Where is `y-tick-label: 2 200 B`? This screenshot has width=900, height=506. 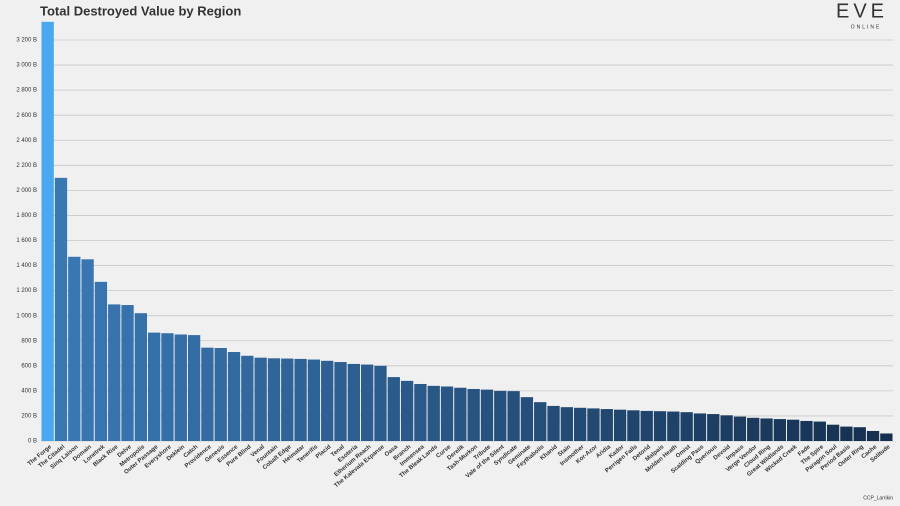 y-tick-label: 2 200 B is located at coordinates (26, 166).